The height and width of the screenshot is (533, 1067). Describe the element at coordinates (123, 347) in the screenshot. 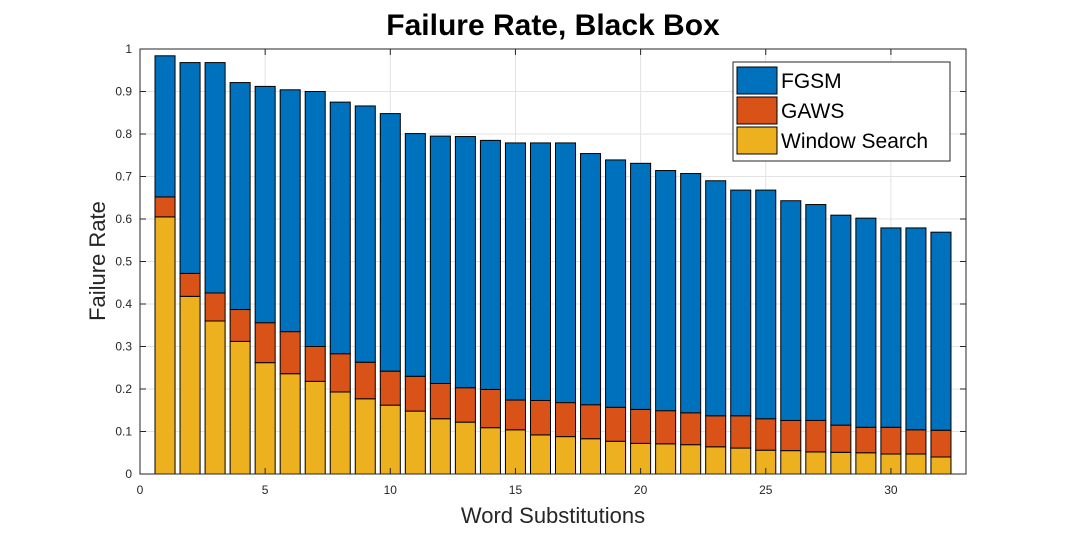

I see `y-tick-label: 0.3` at that location.